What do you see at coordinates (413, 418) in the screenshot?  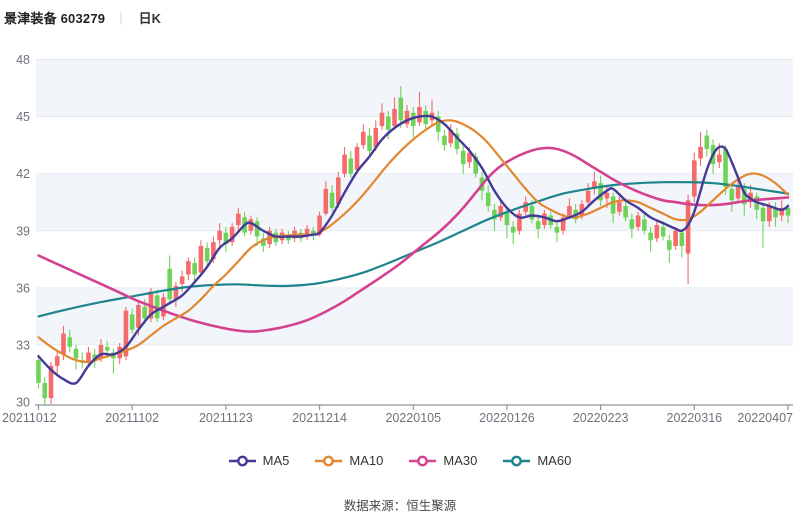 I see `svg-text: 20220105` at bounding box center [413, 418].